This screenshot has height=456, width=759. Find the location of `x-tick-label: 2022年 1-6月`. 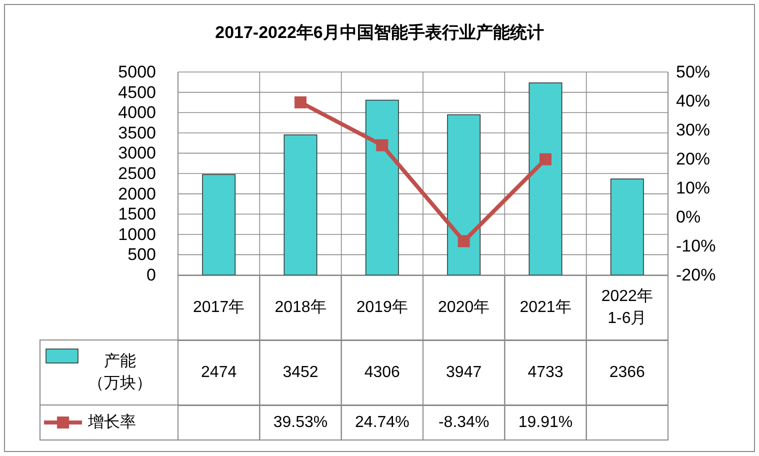

x-tick-label: 2022年 1-6月 is located at coordinates (627, 307).